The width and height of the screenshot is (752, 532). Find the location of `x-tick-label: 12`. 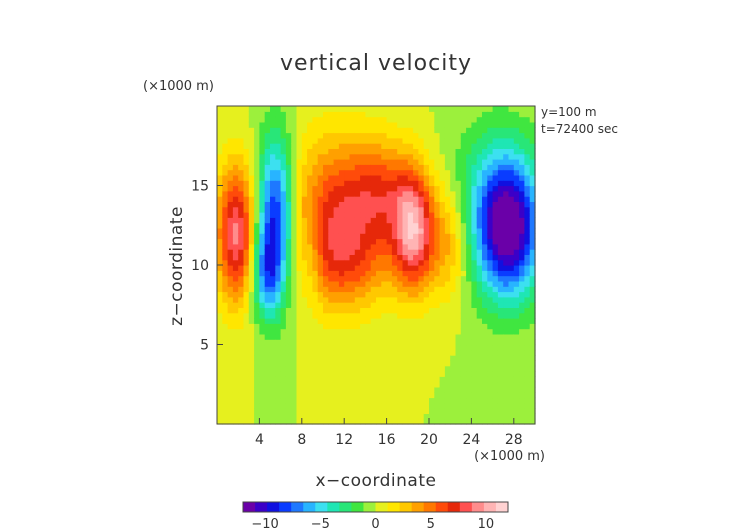

x-tick-label: 12 is located at coordinates (344, 440).